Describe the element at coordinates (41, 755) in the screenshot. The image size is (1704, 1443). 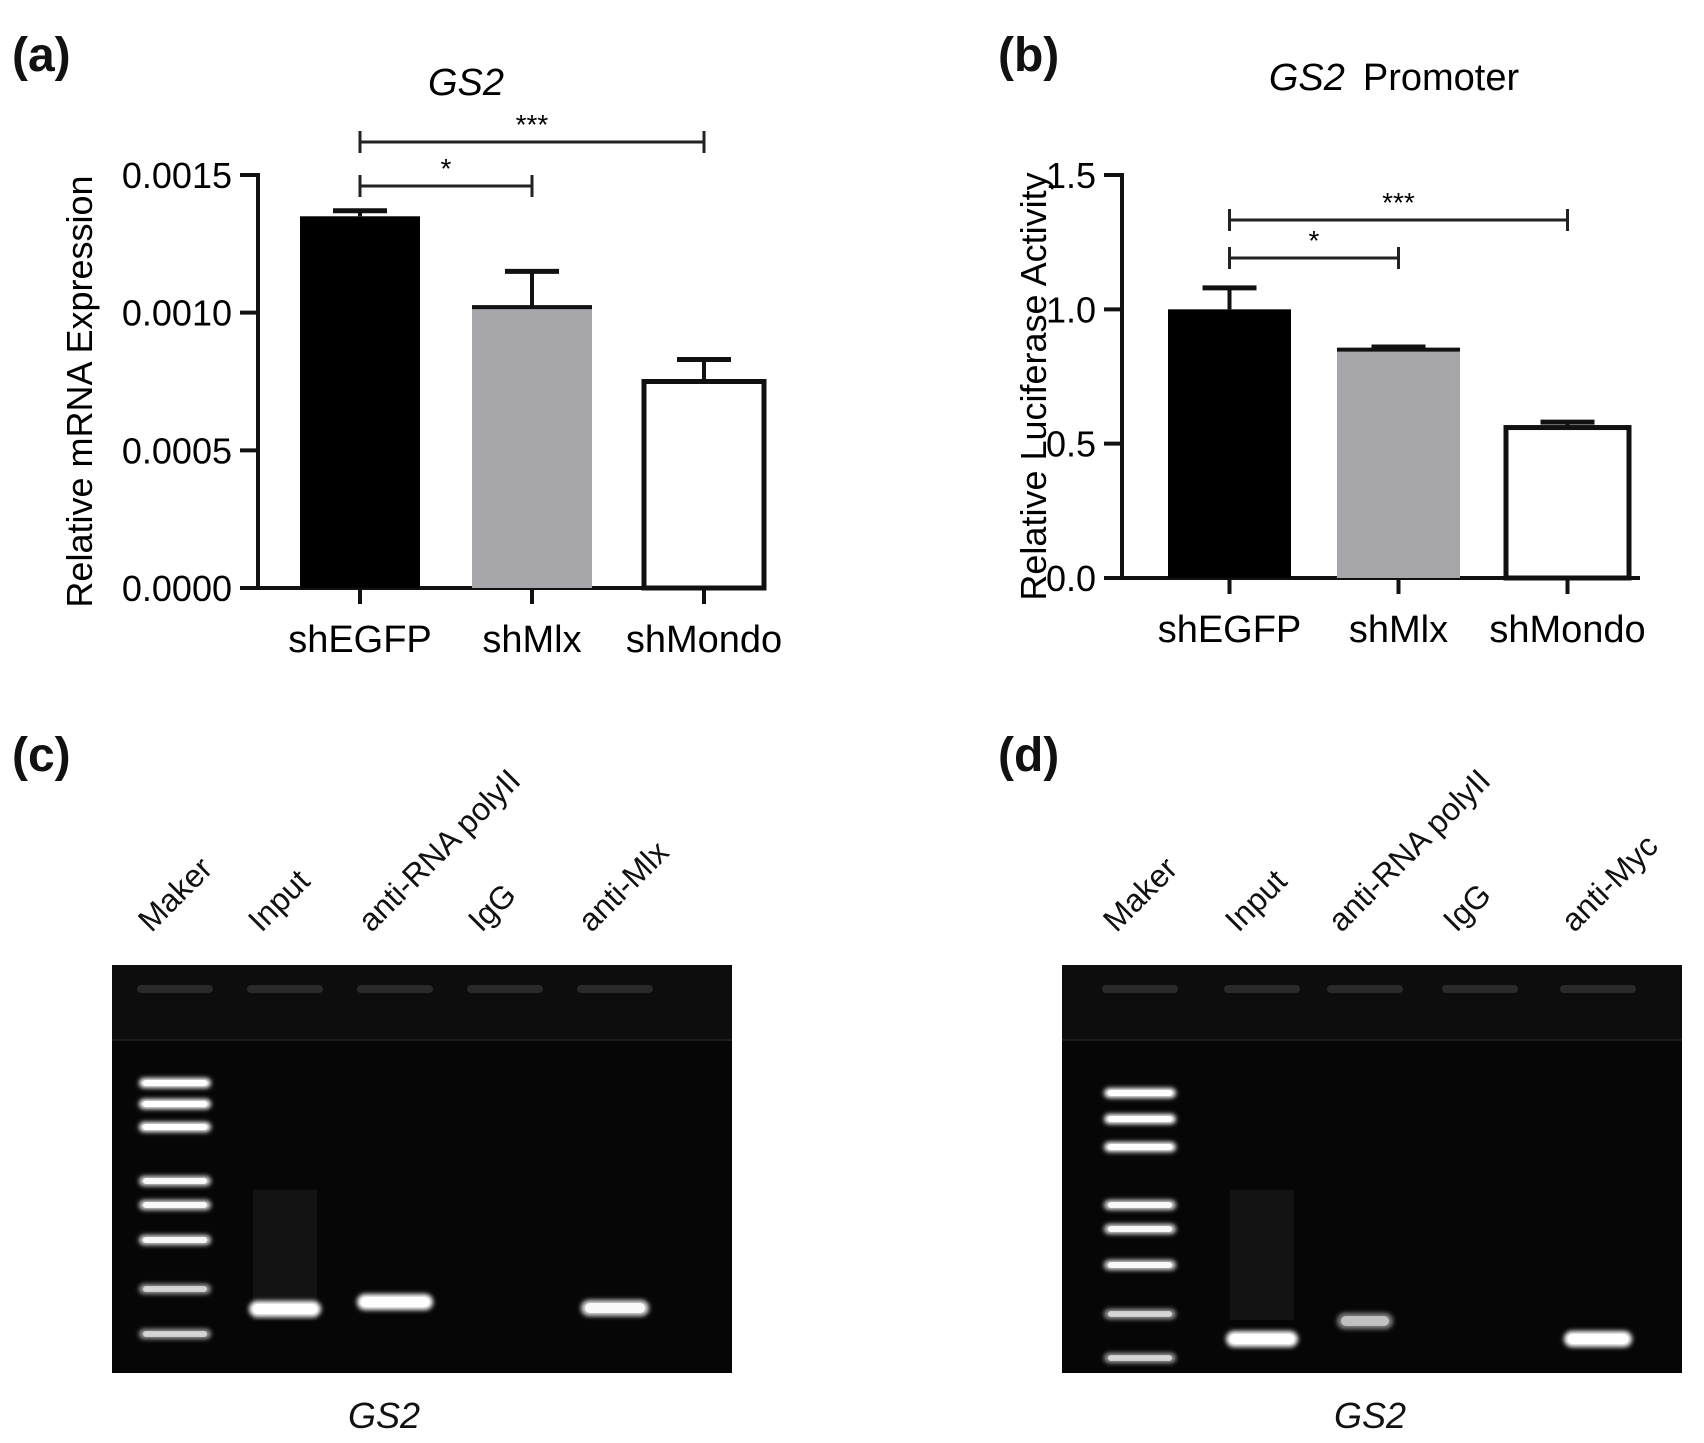
I see `panel-label-c: (c)` at that location.